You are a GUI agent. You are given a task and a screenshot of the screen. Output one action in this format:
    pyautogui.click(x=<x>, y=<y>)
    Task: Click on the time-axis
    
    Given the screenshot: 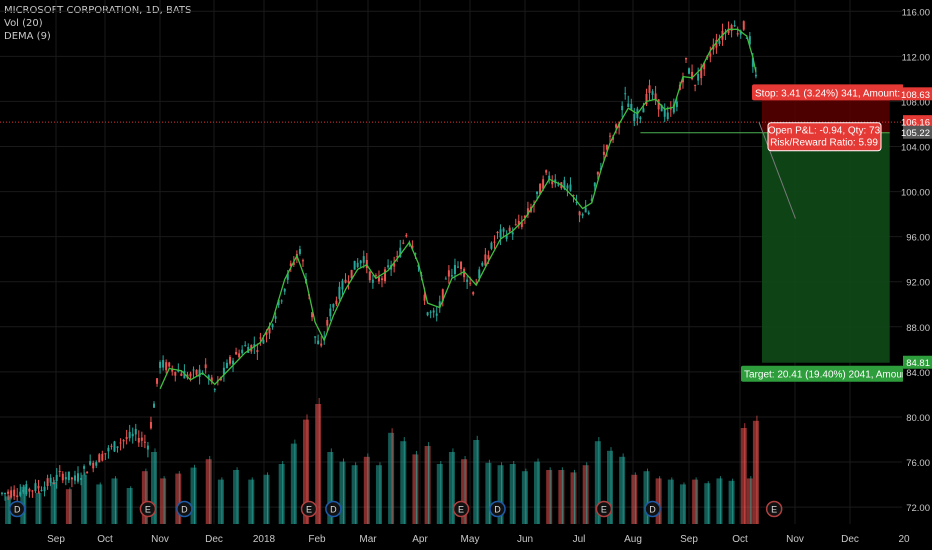 What is the action you would take?
    pyautogui.click(x=466, y=537)
    